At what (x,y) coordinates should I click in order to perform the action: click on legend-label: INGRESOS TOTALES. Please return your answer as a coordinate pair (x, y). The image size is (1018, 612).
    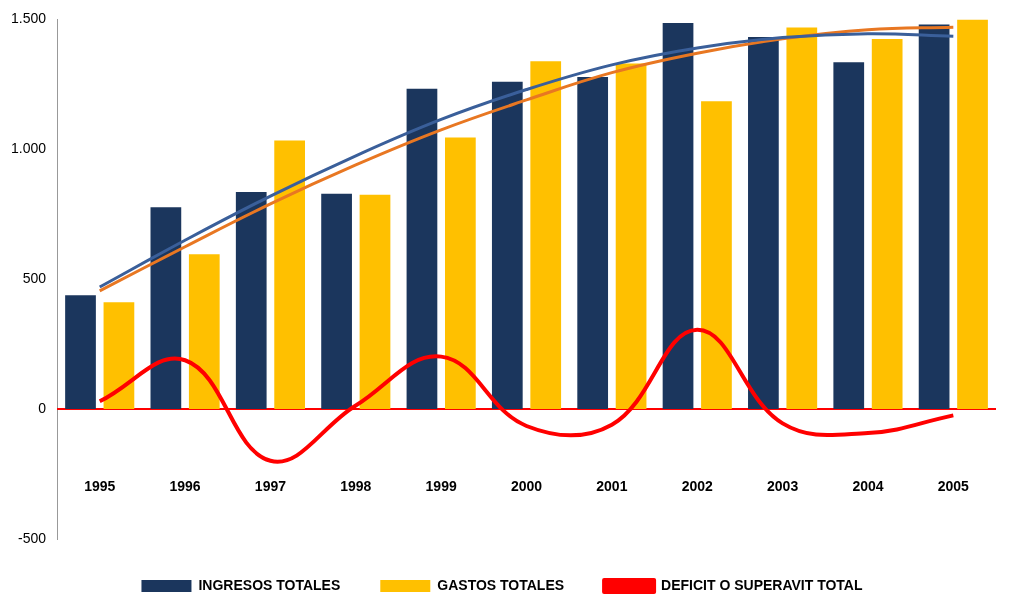
    Looking at the image, I should click on (269, 584).